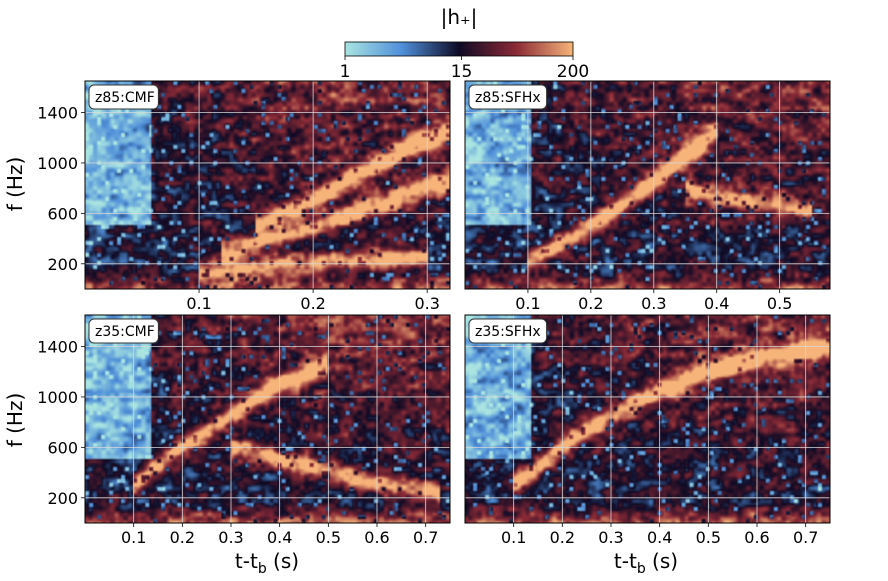 The width and height of the screenshot is (888, 581). I want to click on colorbar-ticks: 1 15 200, so click(464, 69).